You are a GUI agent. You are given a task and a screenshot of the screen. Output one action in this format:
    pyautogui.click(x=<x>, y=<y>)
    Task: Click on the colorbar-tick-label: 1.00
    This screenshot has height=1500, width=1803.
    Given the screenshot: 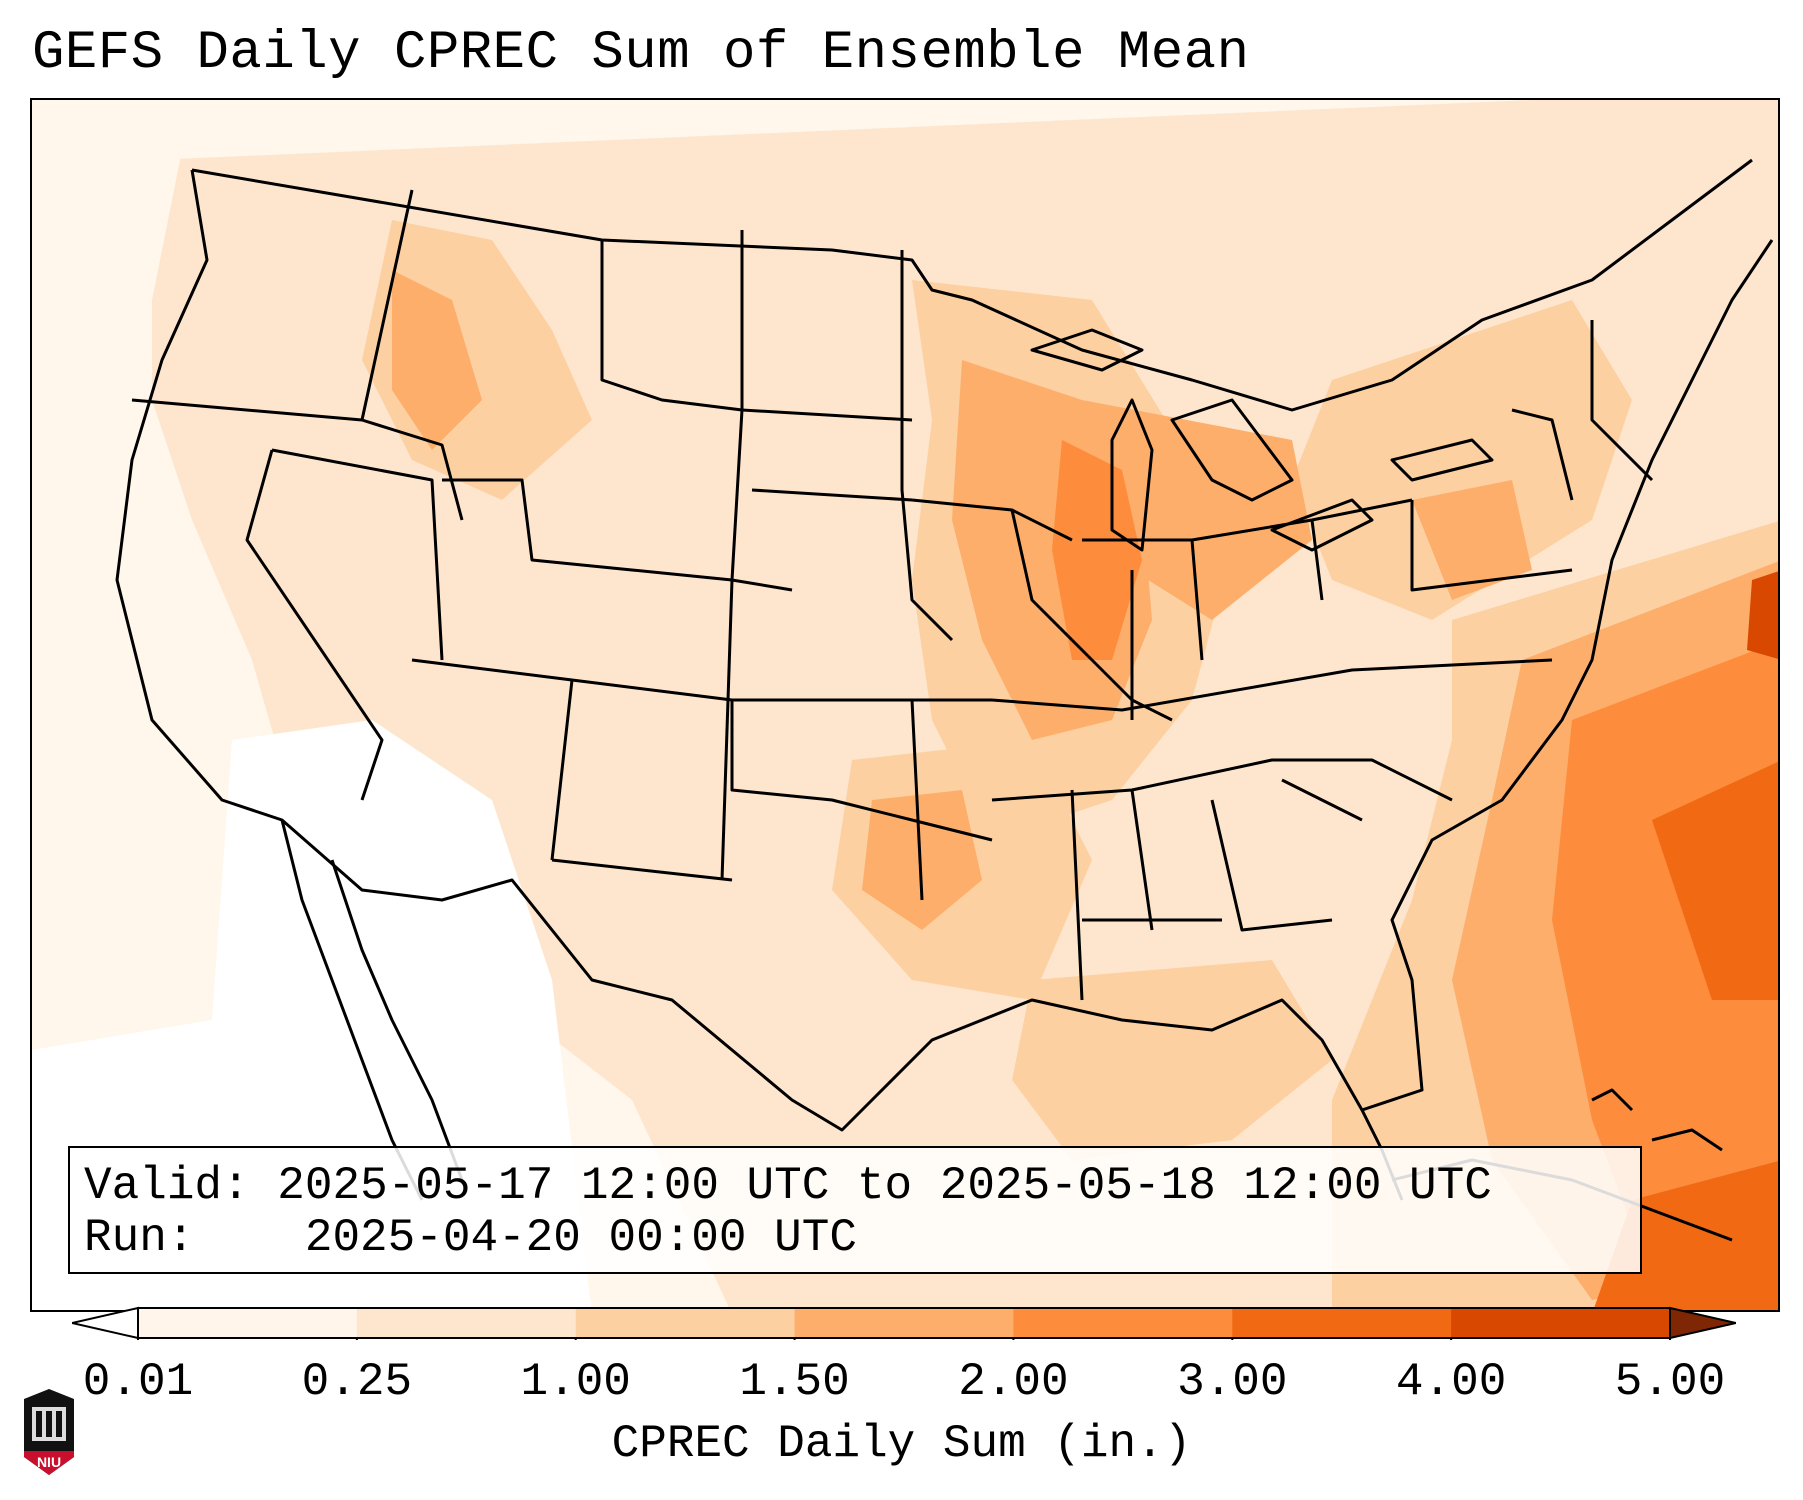 What is the action you would take?
    pyautogui.click(x=575, y=1382)
    